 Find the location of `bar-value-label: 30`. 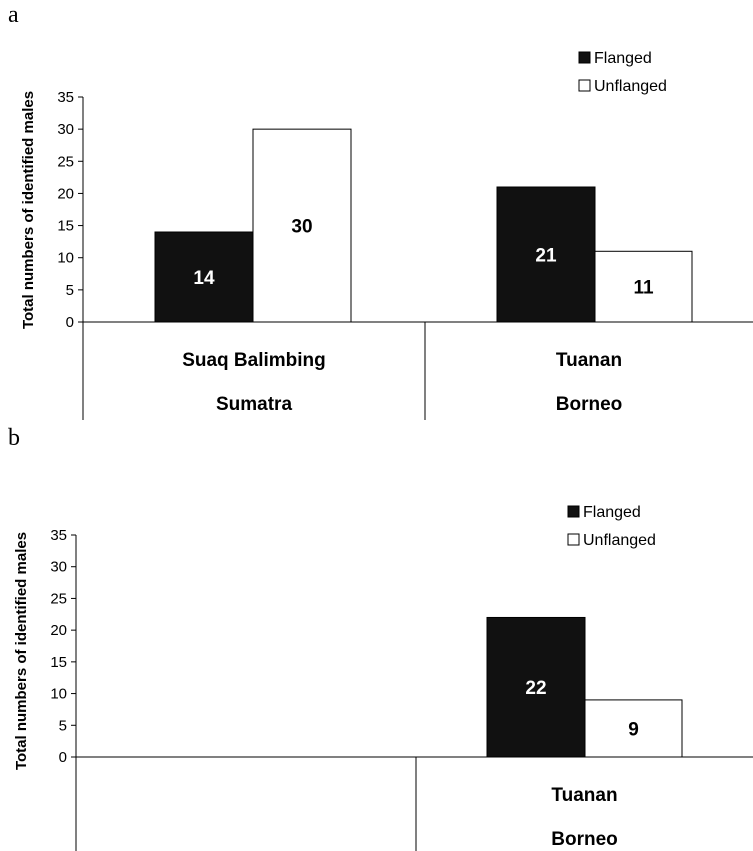

bar-value-label: 30 is located at coordinates (301, 227).